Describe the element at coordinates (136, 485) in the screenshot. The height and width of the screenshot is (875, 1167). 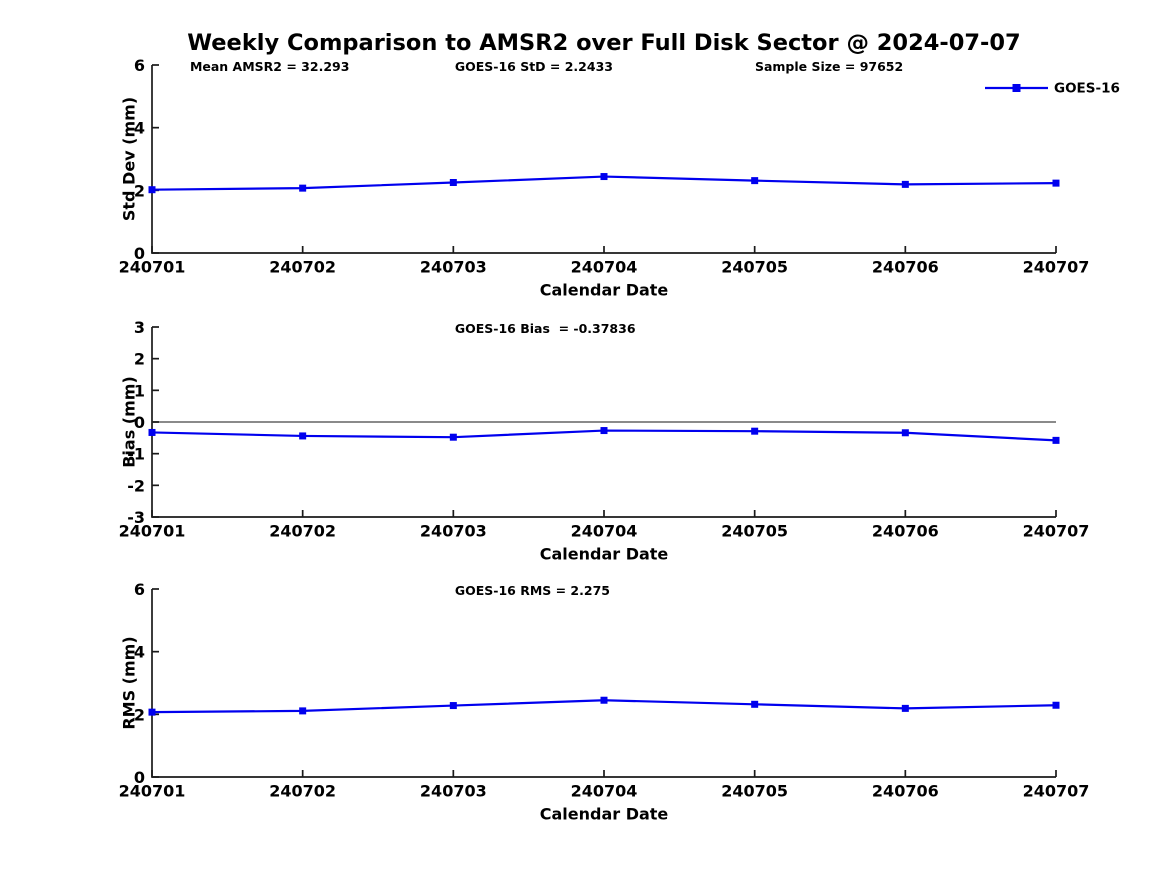
I see `y-tick-label: -2` at that location.